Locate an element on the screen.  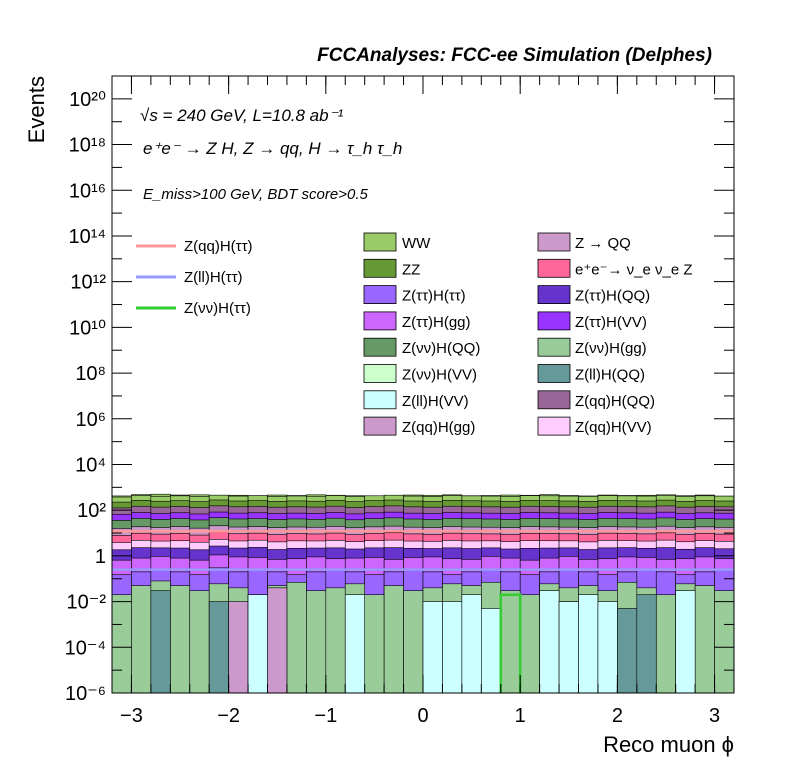
y-tick-label-5: 10⁴ is located at coordinates (90, 465).